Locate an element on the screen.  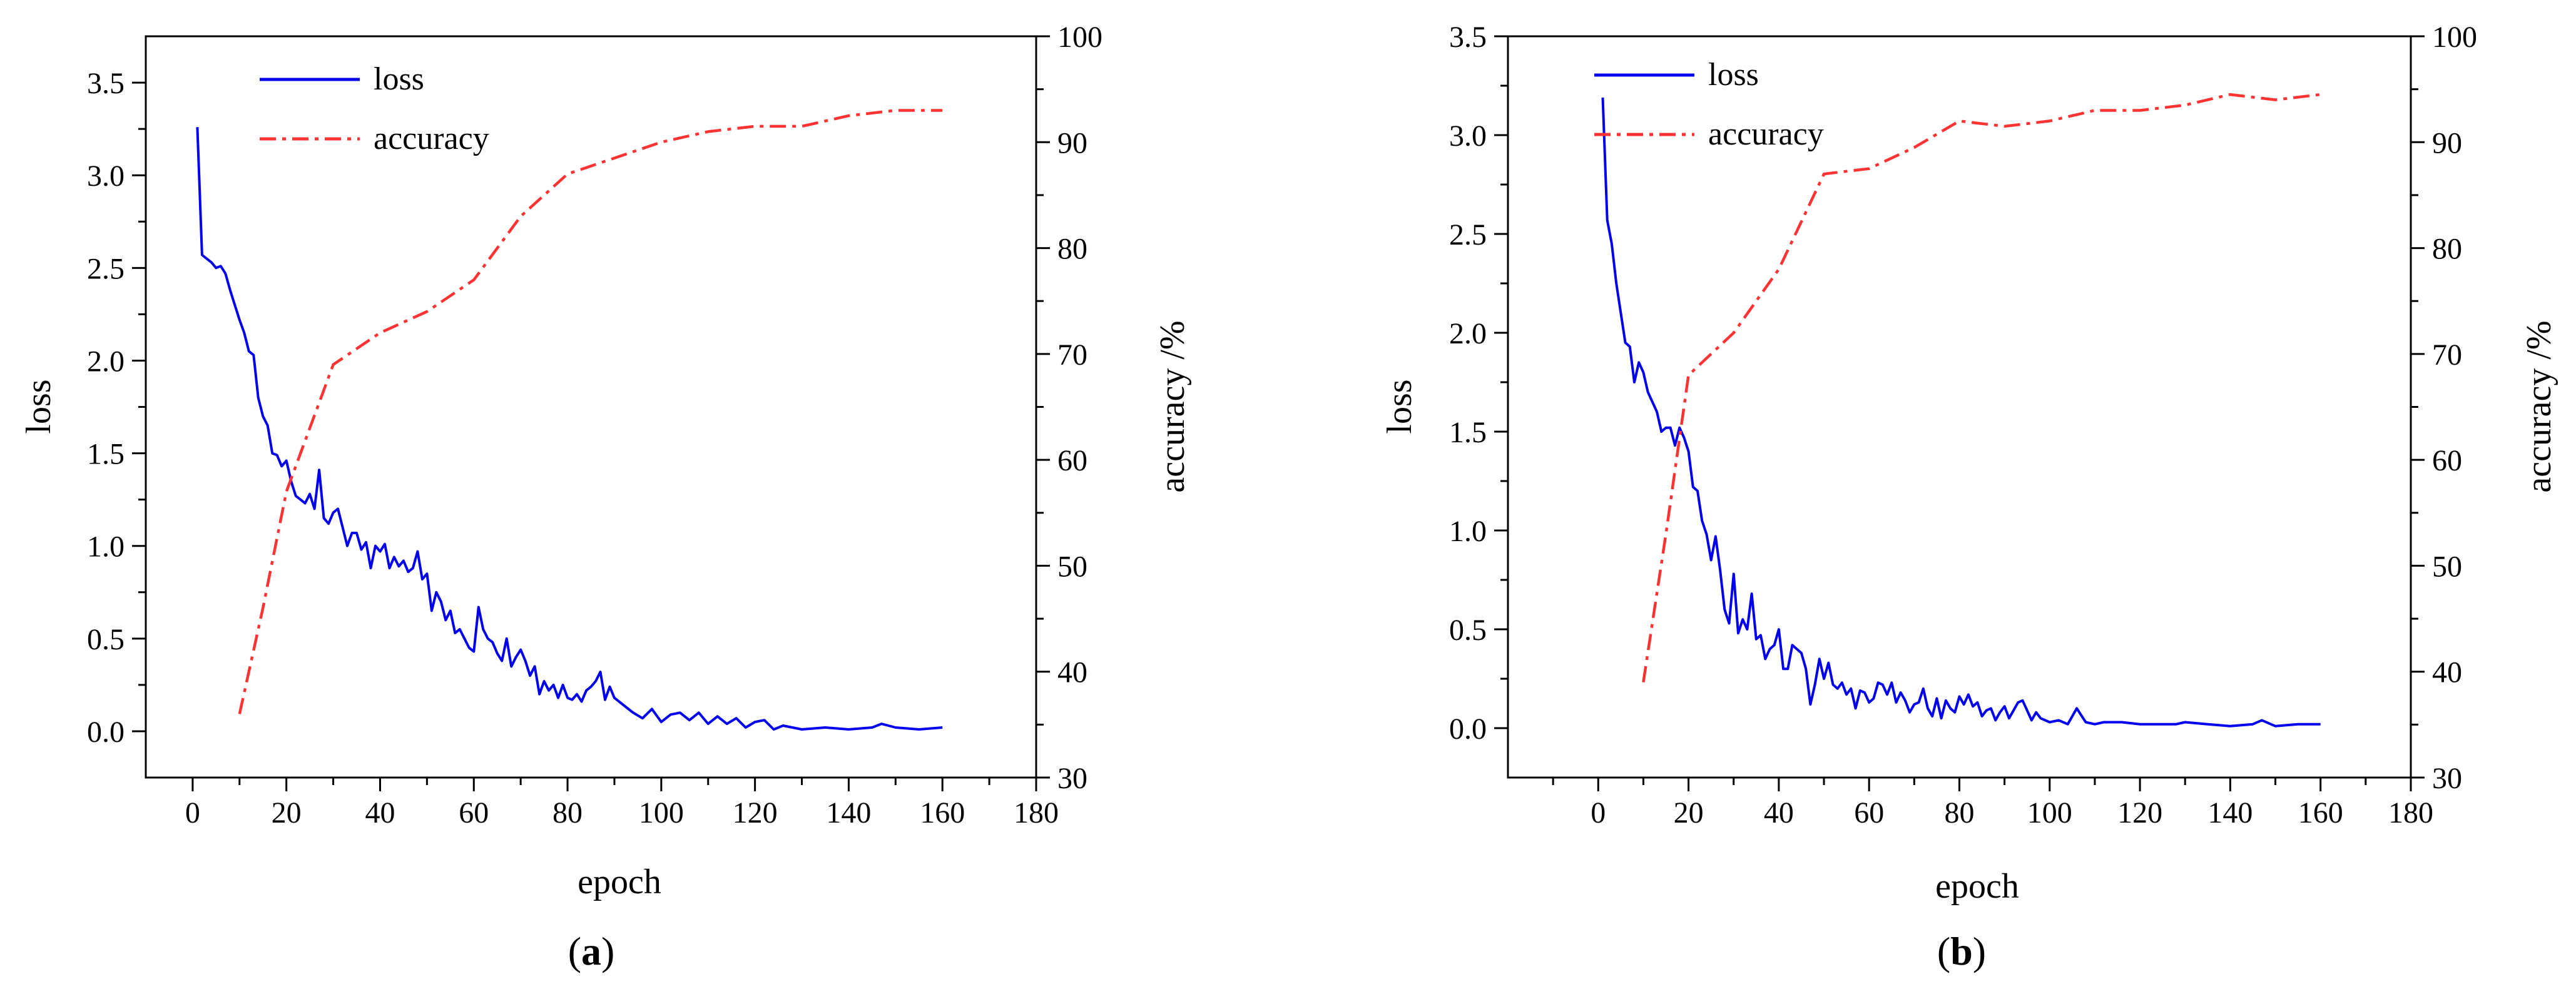
panel-a-x-tick-label-0: 0 is located at coordinates (192, 812).